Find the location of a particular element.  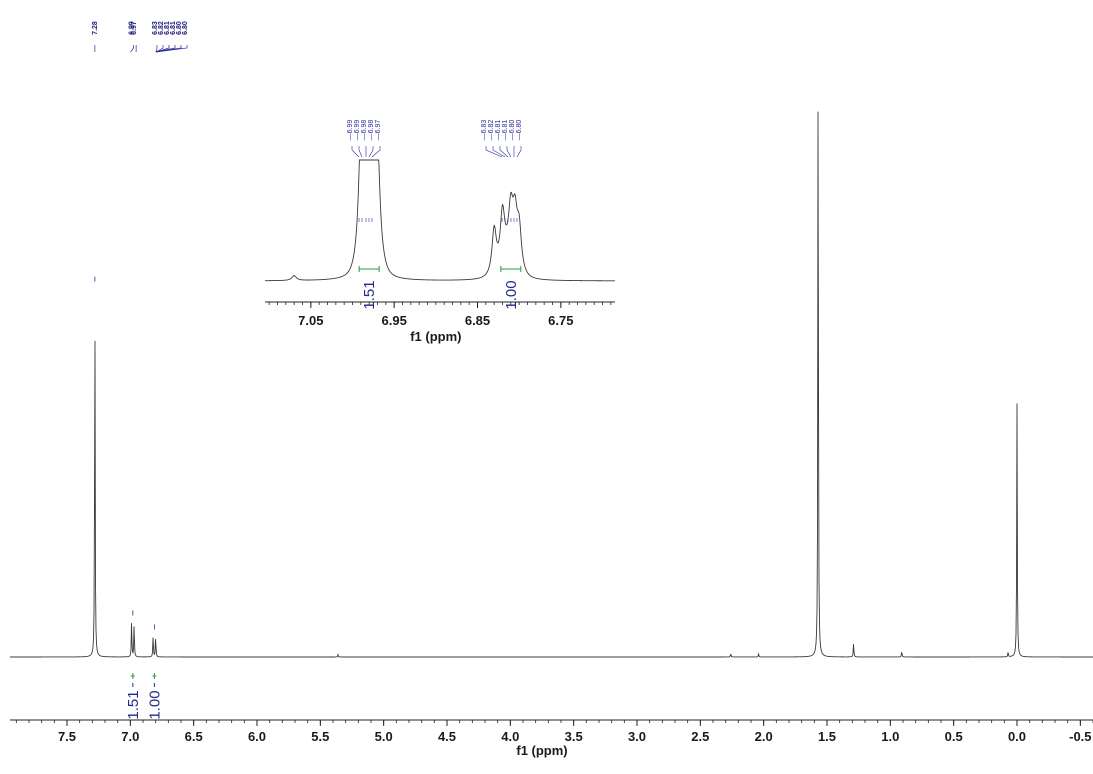

main-x-tick-label: 1.5 is located at coordinates (827, 736).